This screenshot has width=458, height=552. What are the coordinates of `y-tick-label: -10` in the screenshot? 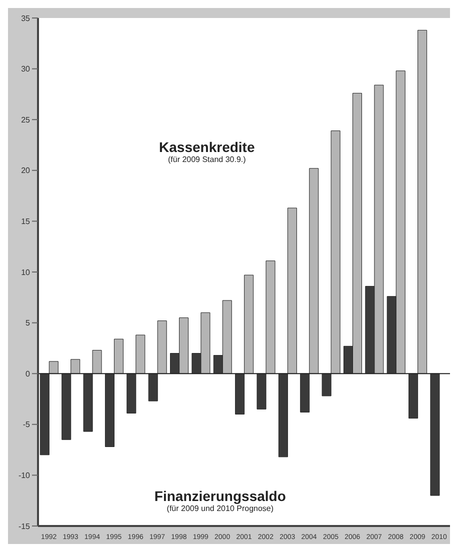 It's located at (24, 475).